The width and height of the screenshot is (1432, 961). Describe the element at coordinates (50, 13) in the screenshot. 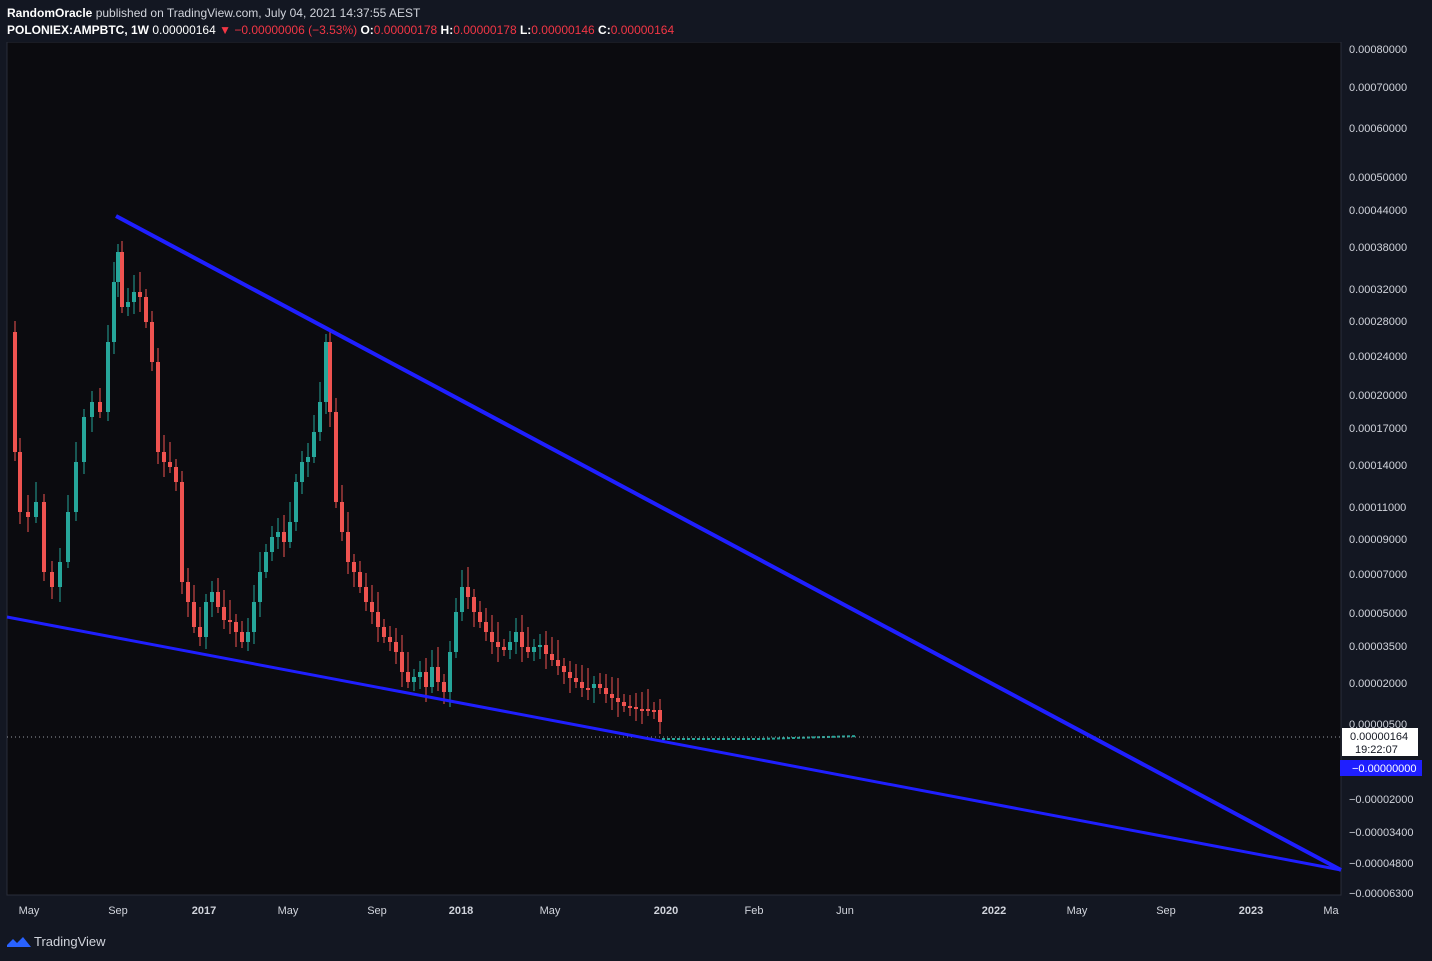

I see `author-name: RandomOracle` at that location.